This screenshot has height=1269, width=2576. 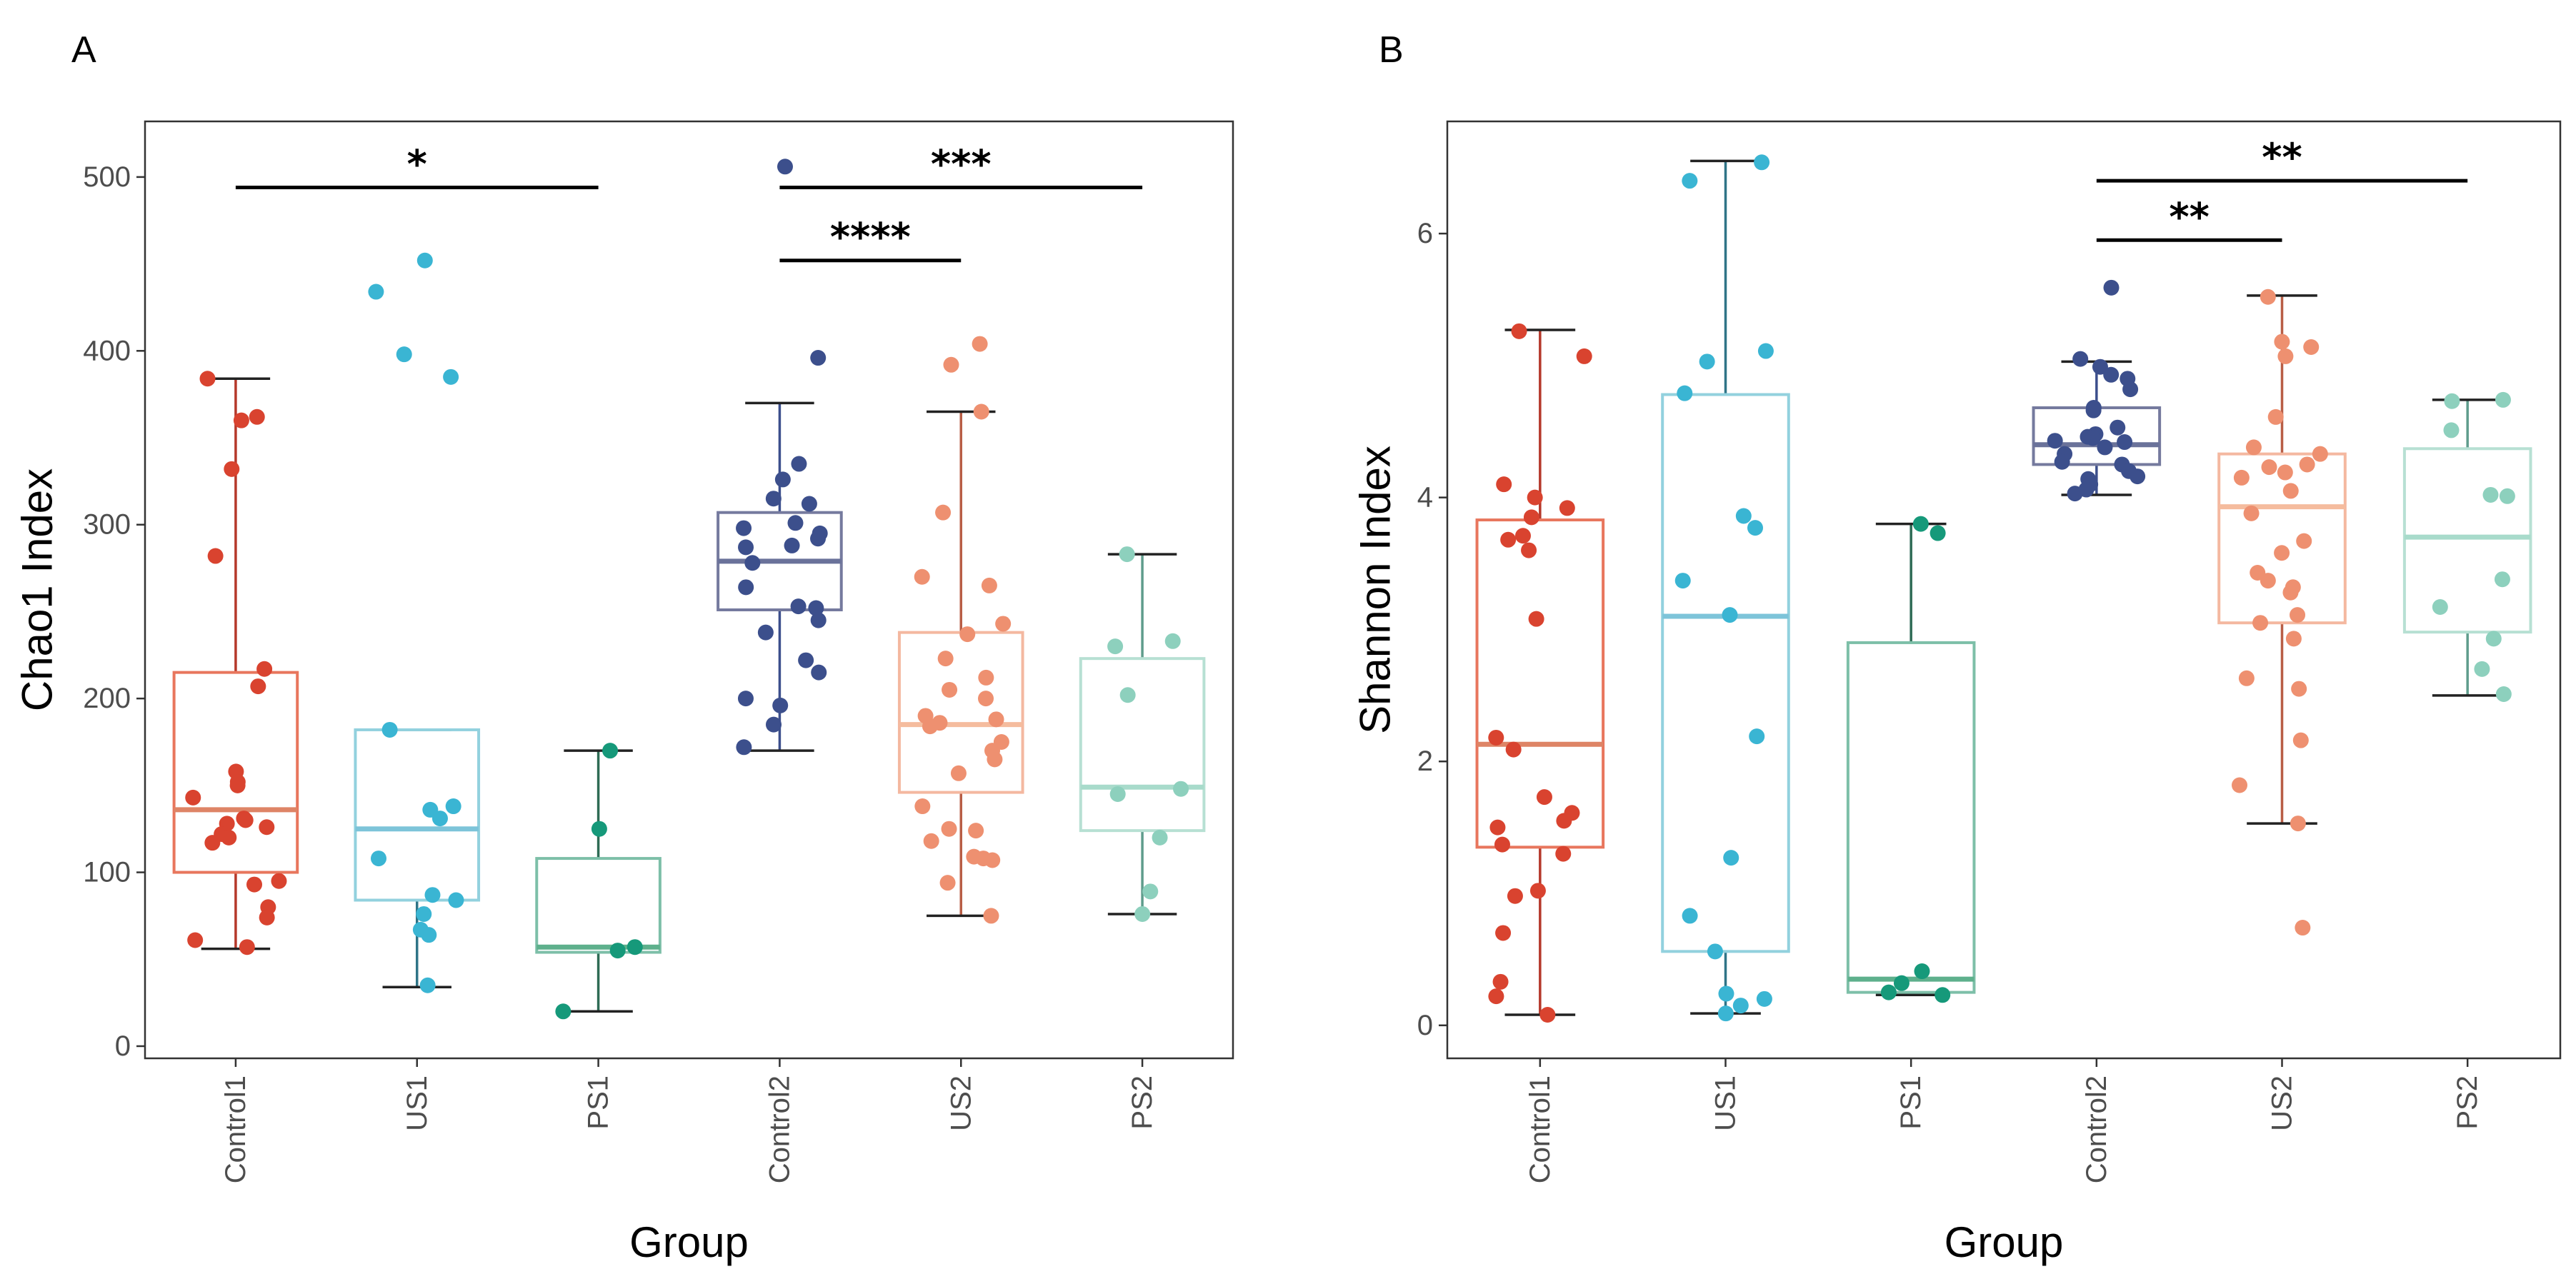 What do you see at coordinates (1425, 233) in the screenshot?
I see `y-tick-label: 6` at bounding box center [1425, 233].